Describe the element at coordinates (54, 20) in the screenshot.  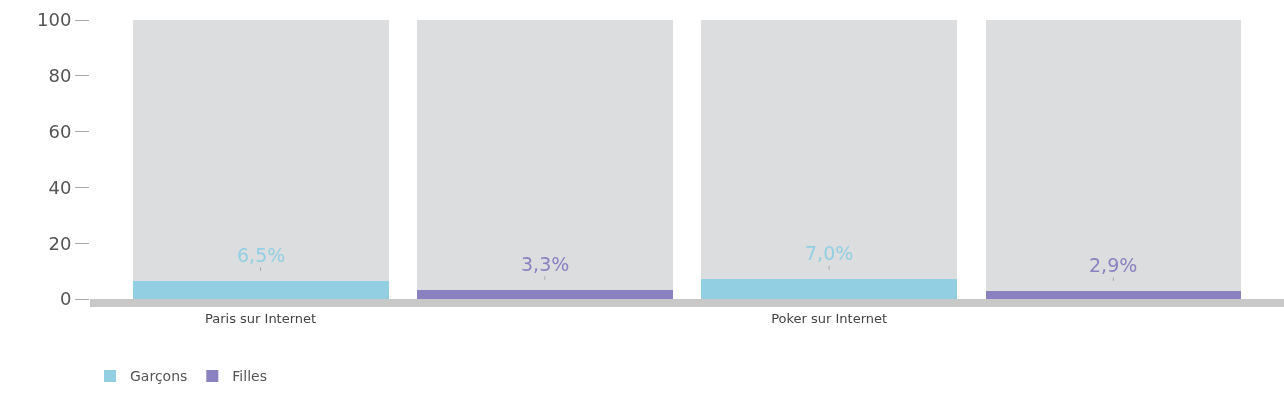
I see `y-tick-label: 100` at that location.